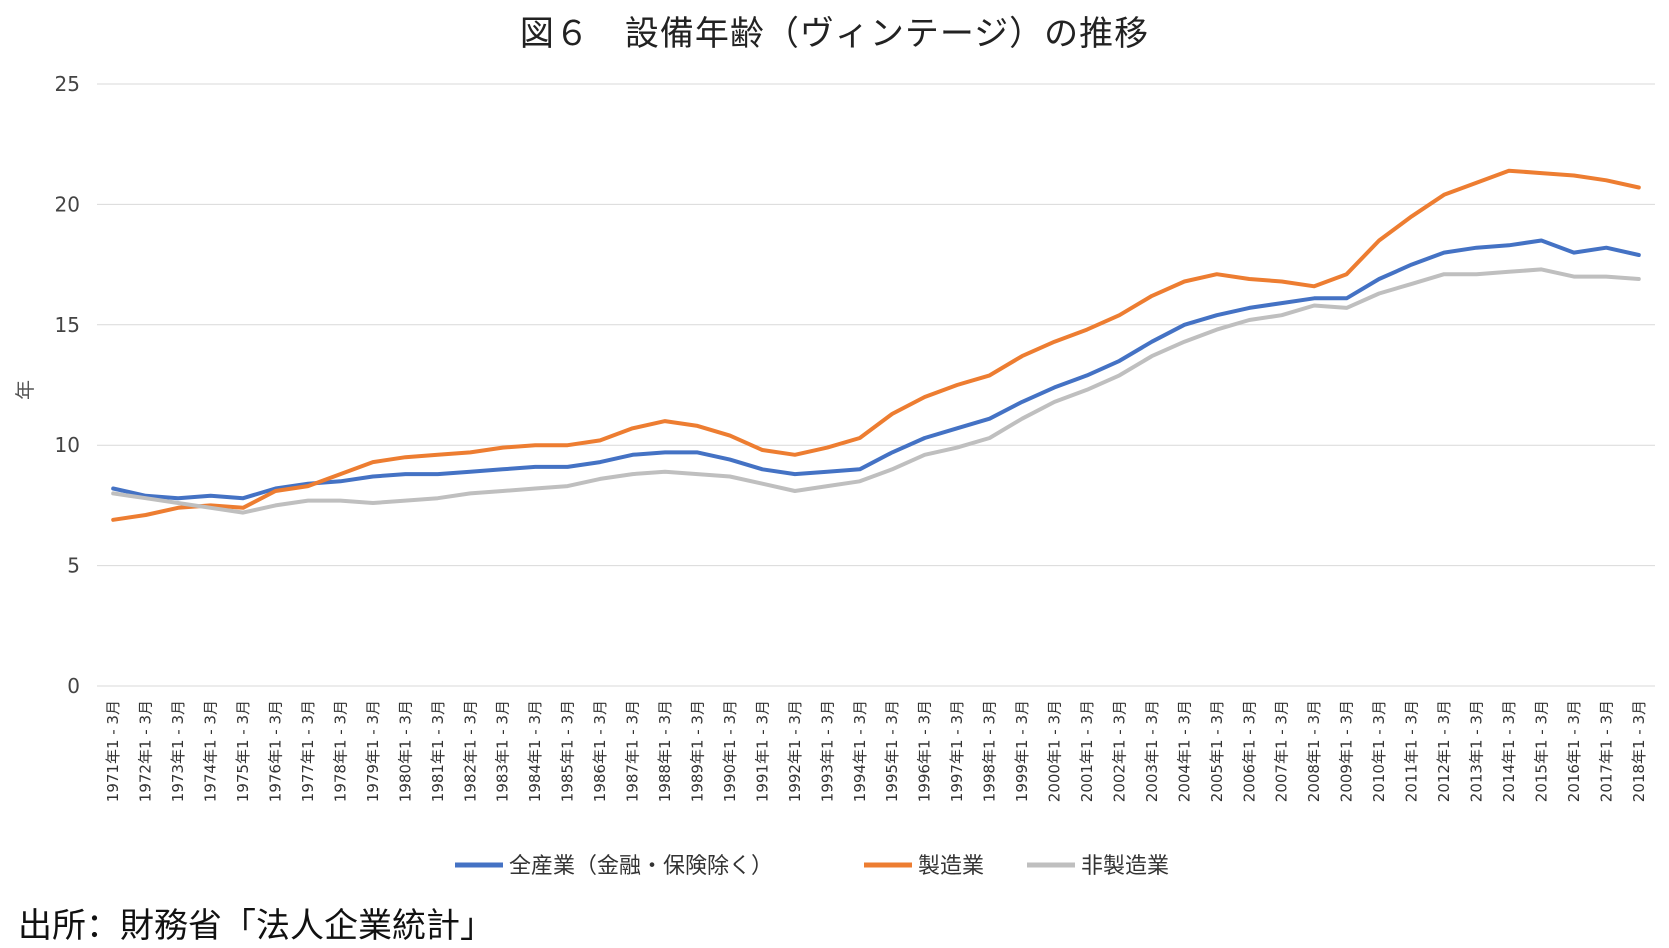 This screenshot has width=1669, height=948. Describe the element at coordinates (1606, 751) in the screenshot. I see `x-tick-label: 2017年1 - 3月` at that location.